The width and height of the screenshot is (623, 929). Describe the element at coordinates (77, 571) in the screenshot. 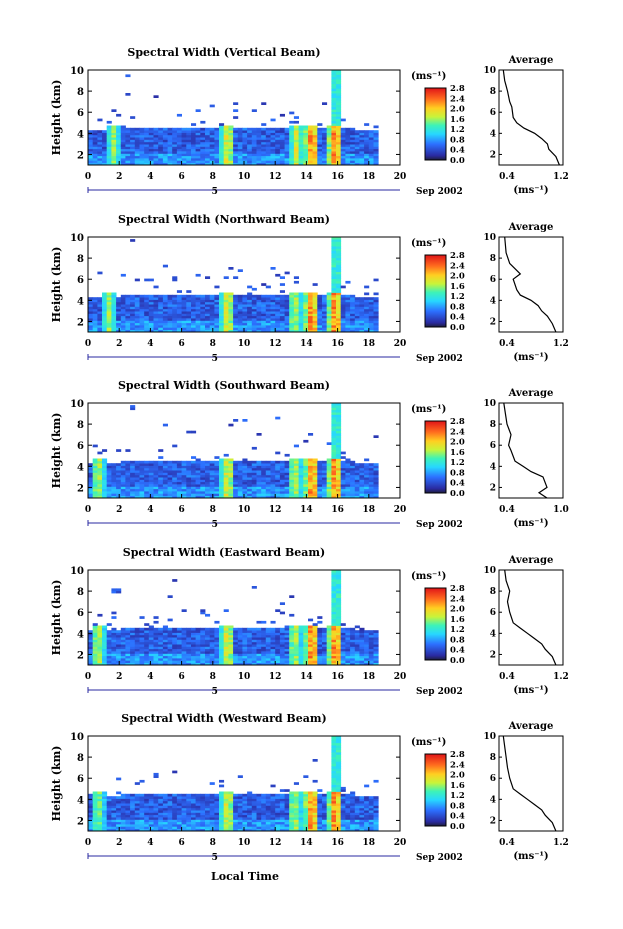

I see `y-tick-label: 10` at that location.